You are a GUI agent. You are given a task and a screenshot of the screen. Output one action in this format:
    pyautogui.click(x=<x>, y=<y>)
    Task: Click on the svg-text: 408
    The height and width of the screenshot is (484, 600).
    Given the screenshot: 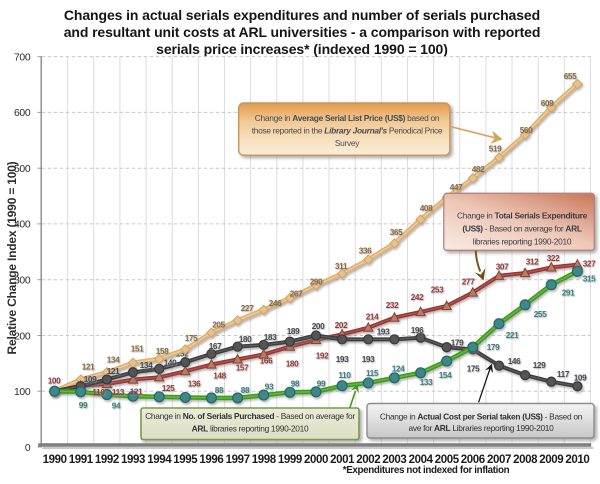 What is the action you would take?
    pyautogui.click(x=426, y=208)
    